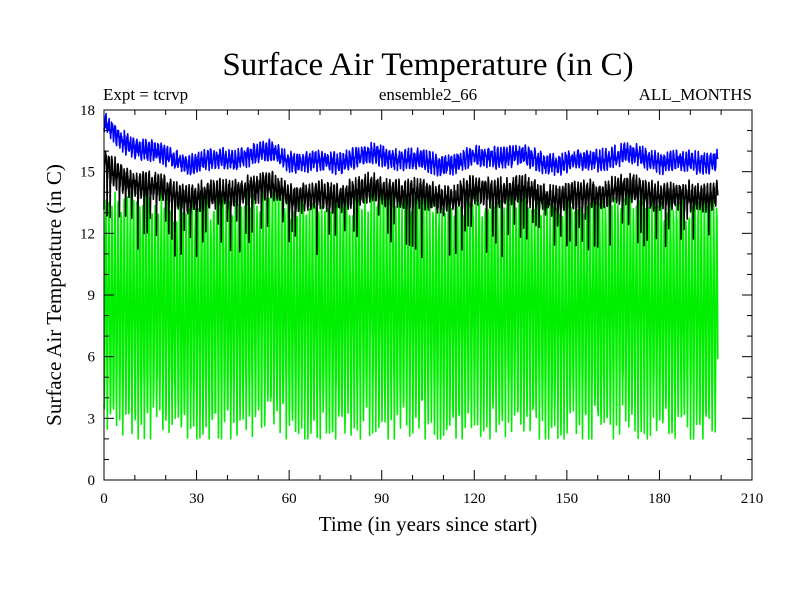 Image resolution: width=800 pixels, height=600 pixels. What do you see at coordinates (145, 94) in the screenshot?
I see `experiment-label: Expt = tcrvp` at bounding box center [145, 94].